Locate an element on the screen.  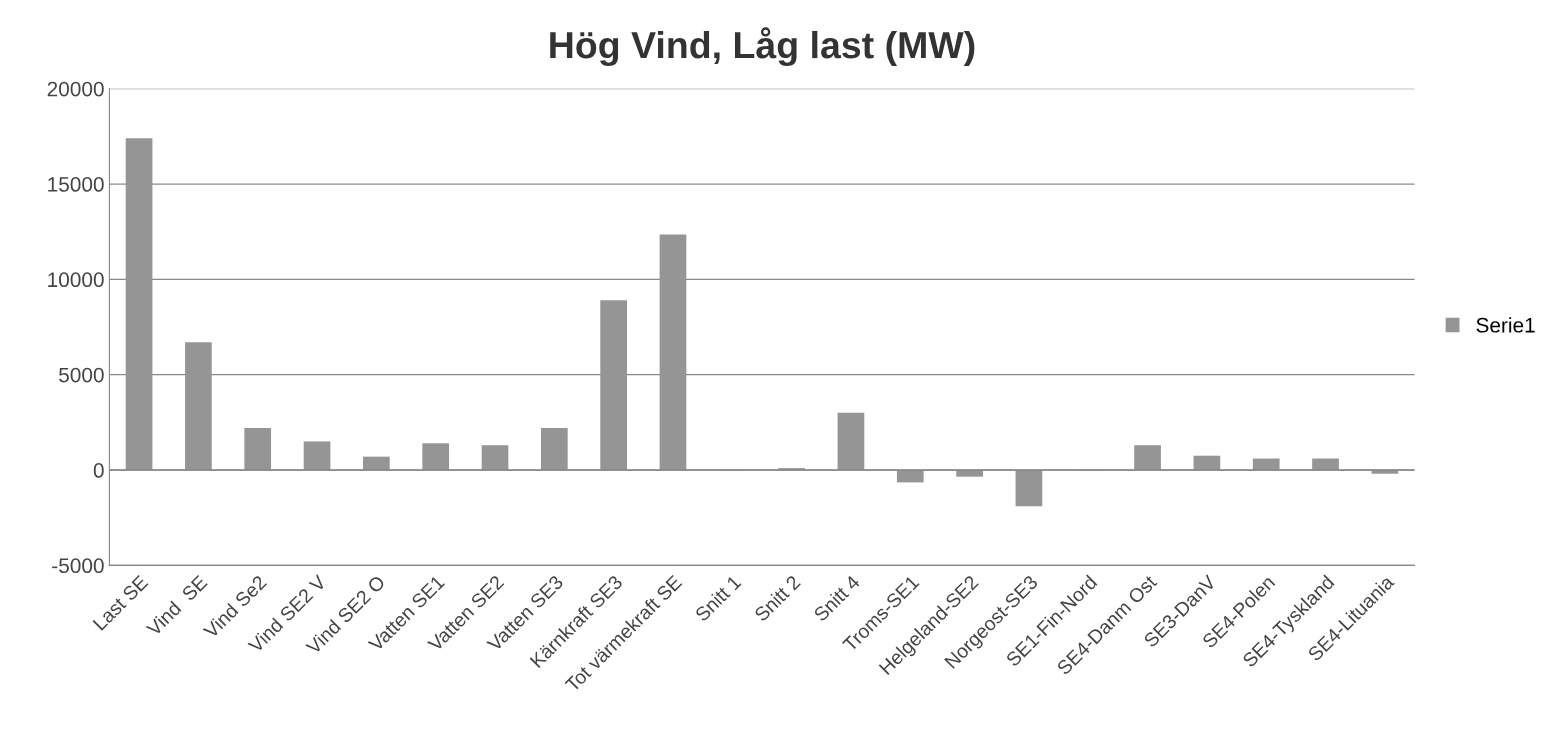
y-tick-label: 15000 is located at coordinates (76, 184).